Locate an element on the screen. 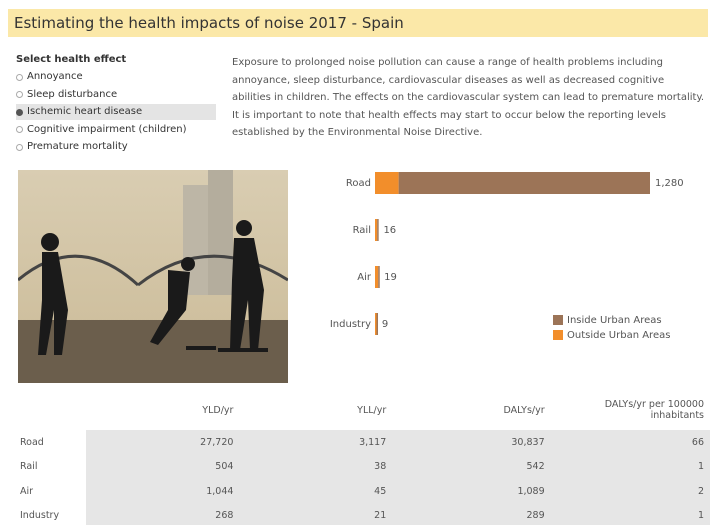  table-cell: 66 is located at coordinates (630, 442).